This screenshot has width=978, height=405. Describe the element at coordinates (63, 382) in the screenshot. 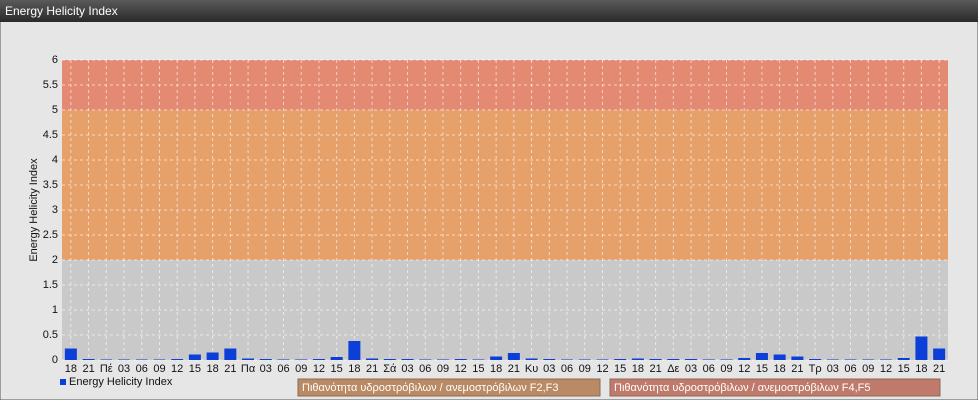

I see `legend-marker` at that location.